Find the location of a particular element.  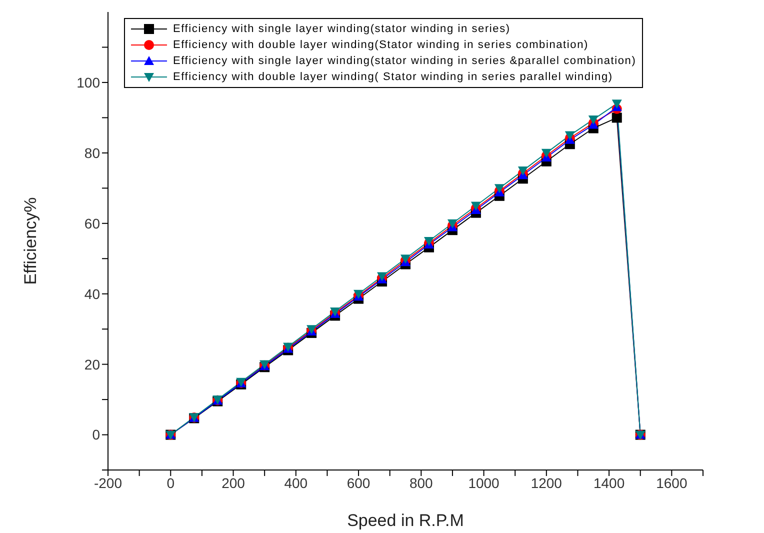

x-tick-label: 1200 is located at coordinates (546, 482).